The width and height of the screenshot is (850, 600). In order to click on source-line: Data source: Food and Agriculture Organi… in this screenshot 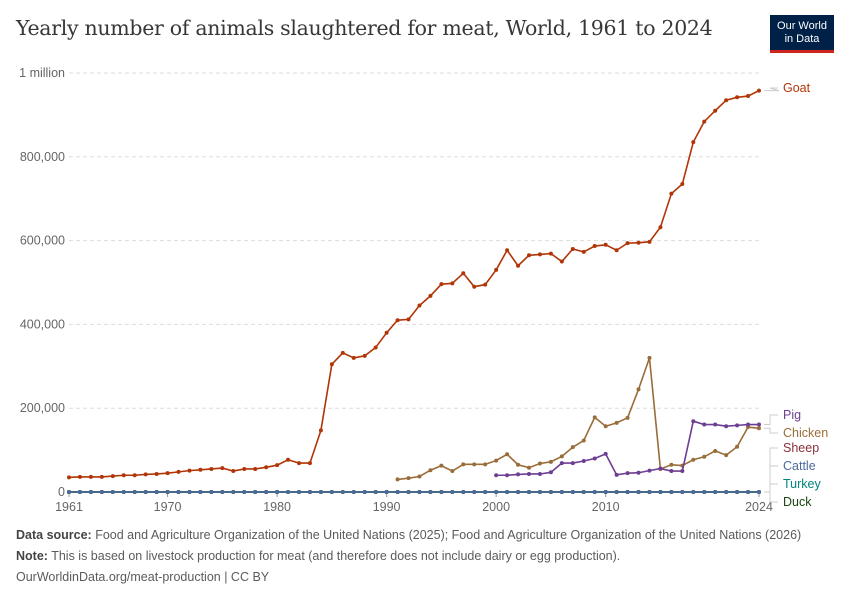, I will do `click(408, 535)`.